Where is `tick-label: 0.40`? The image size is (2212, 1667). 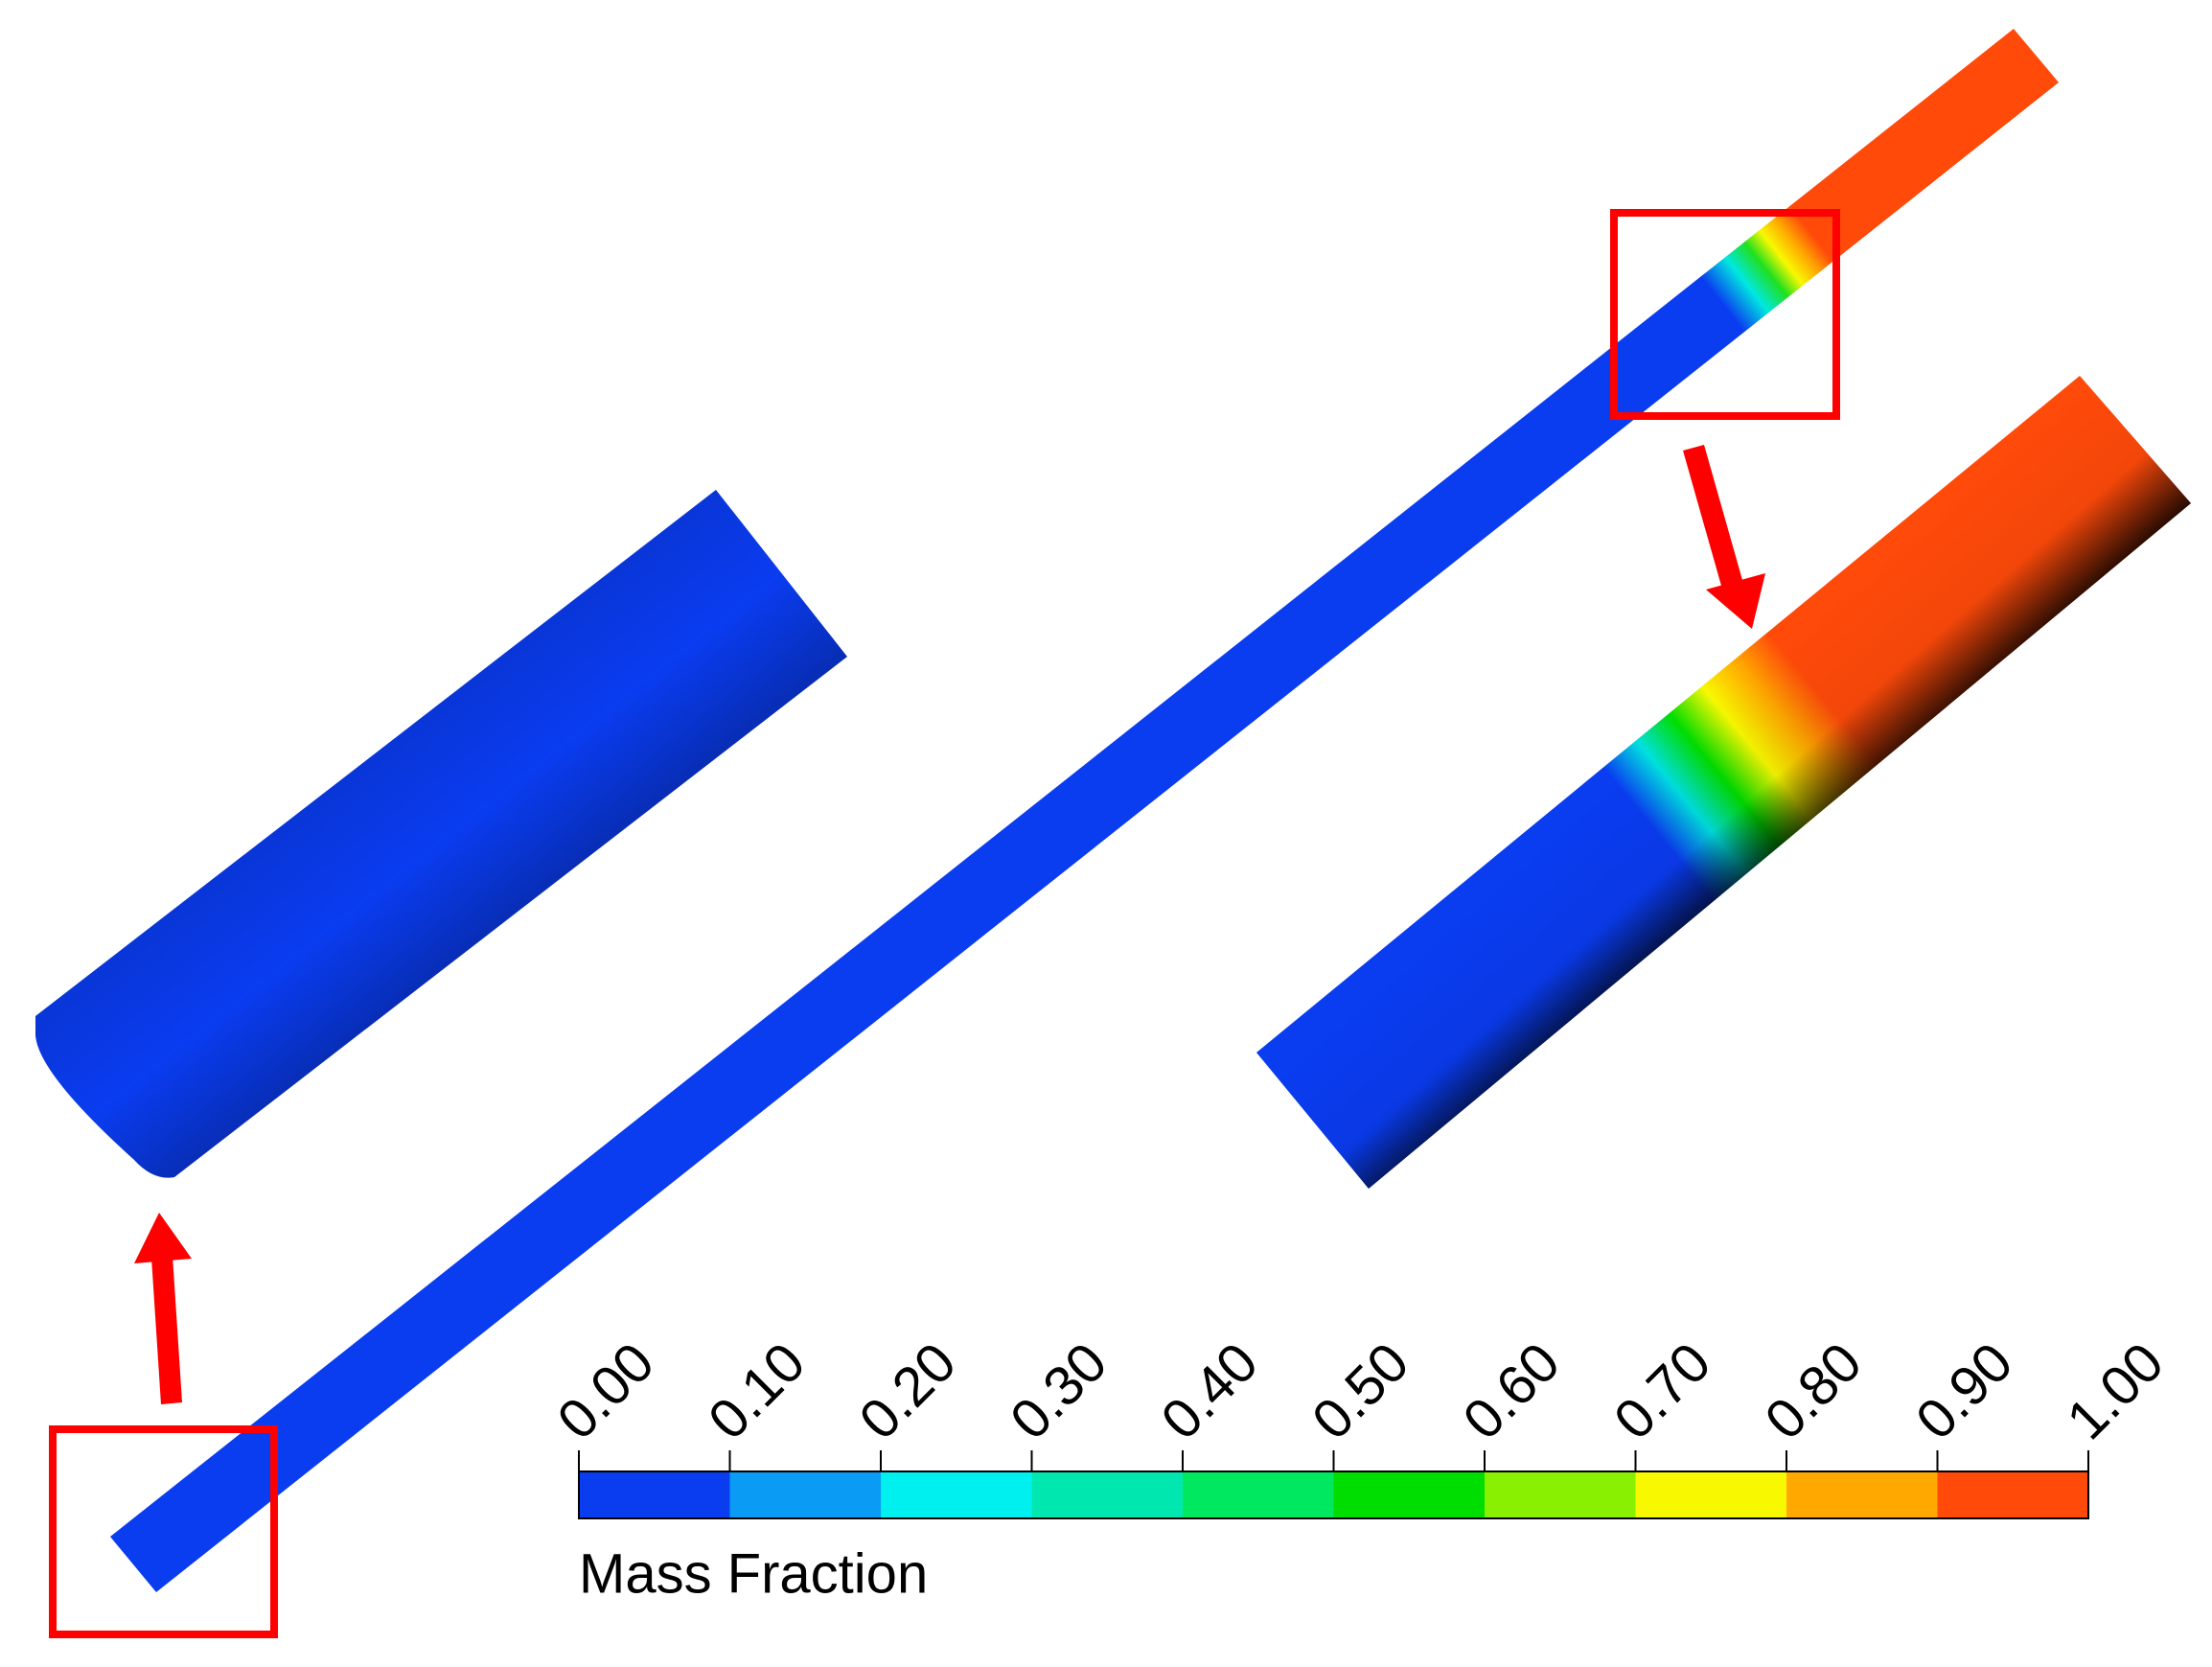 tick-label: 0.40 is located at coordinates (1209, 1391).